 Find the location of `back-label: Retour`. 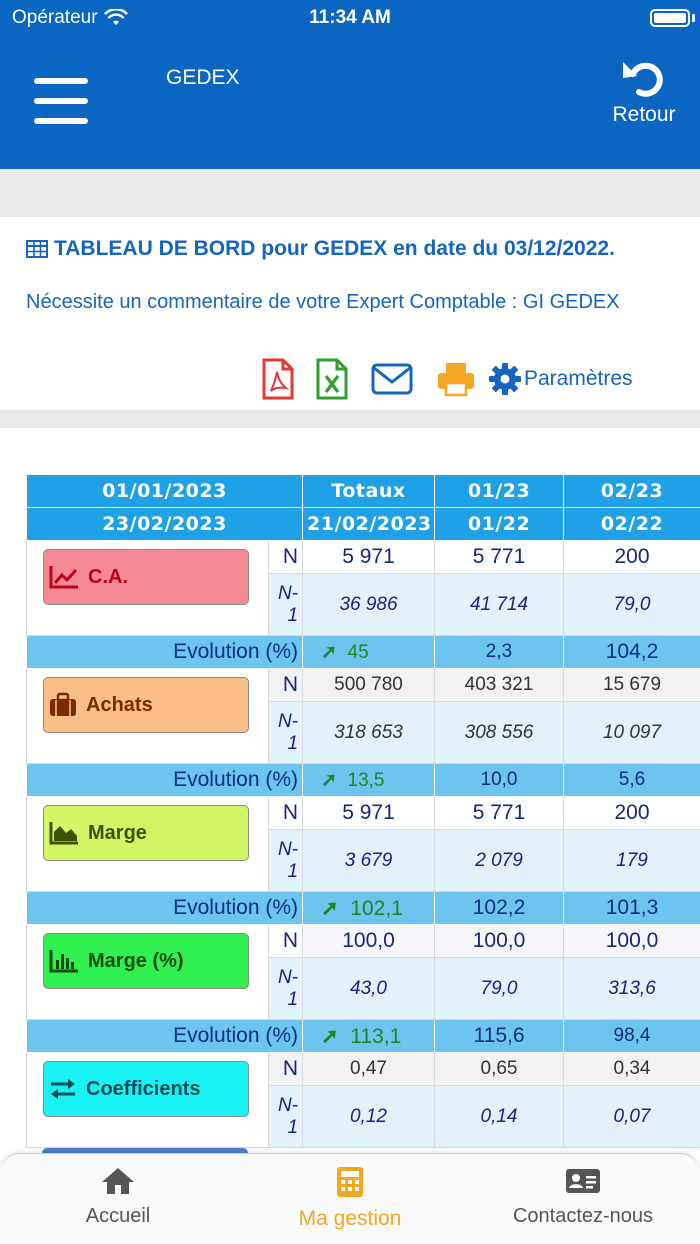

back-label: Retour is located at coordinates (644, 114).